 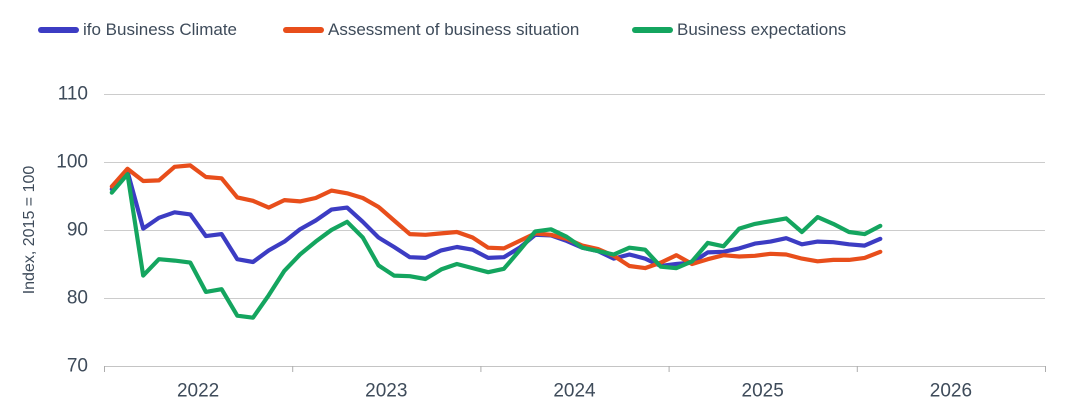 What do you see at coordinates (303, 30) in the screenshot?
I see `legend-swatch-business-situation` at bounding box center [303, 30].